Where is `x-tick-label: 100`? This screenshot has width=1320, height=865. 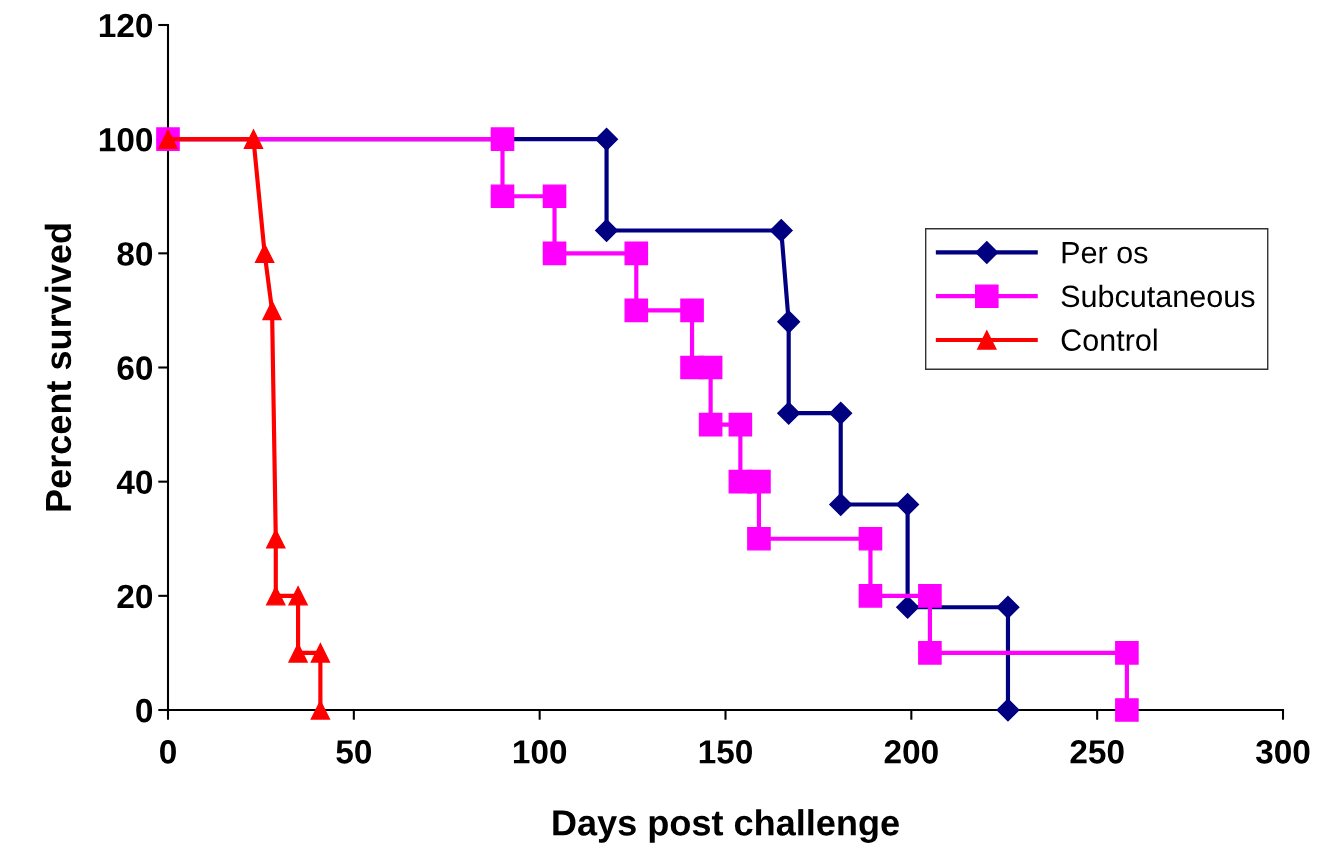 x-tick-label: 100 is located at coordinates (540, 752).